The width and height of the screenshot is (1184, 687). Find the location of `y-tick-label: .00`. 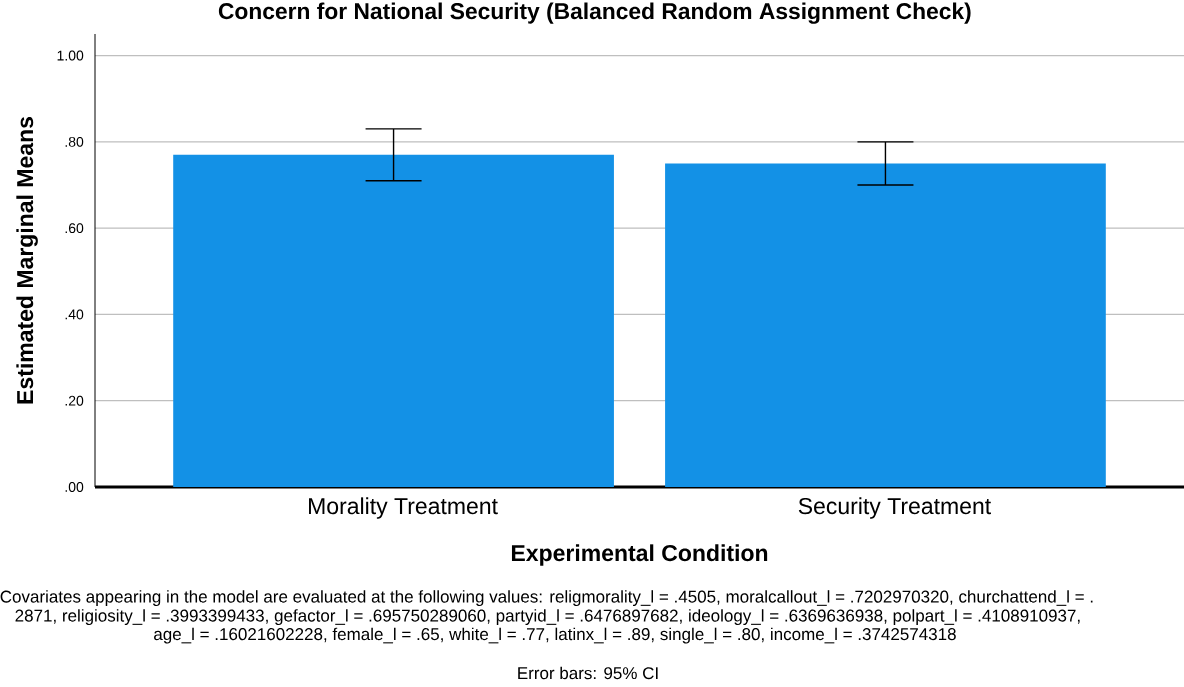

y-tick-label: .00 is located at coordinates (74, 487).